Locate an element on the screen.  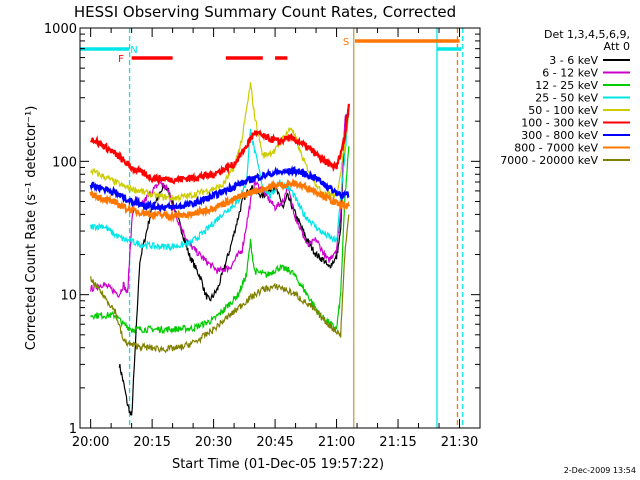
footer-date: 2-Dec-2009 13:54 is located at coordinates (600, 470).